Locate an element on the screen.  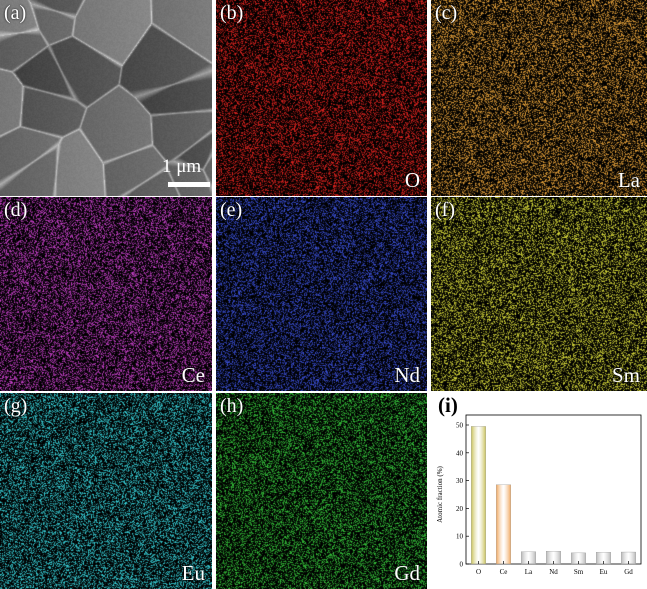
panel-label-a: (a) is located at coordinates (15, 13).